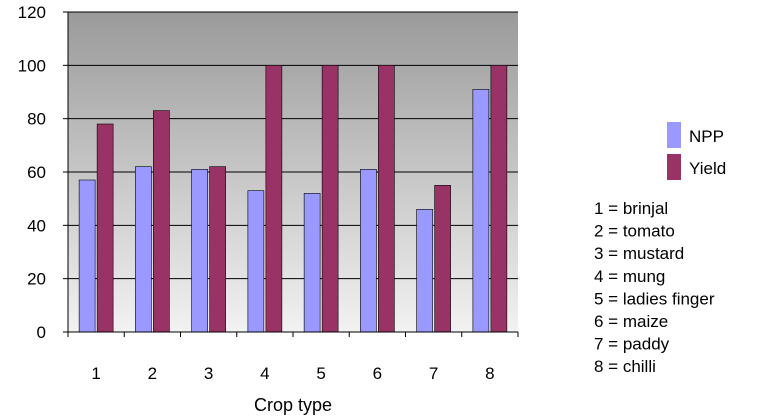 This screenshot has height=420, width=763. I want to click on x-tick-label-8: 8, so click(489, 373).